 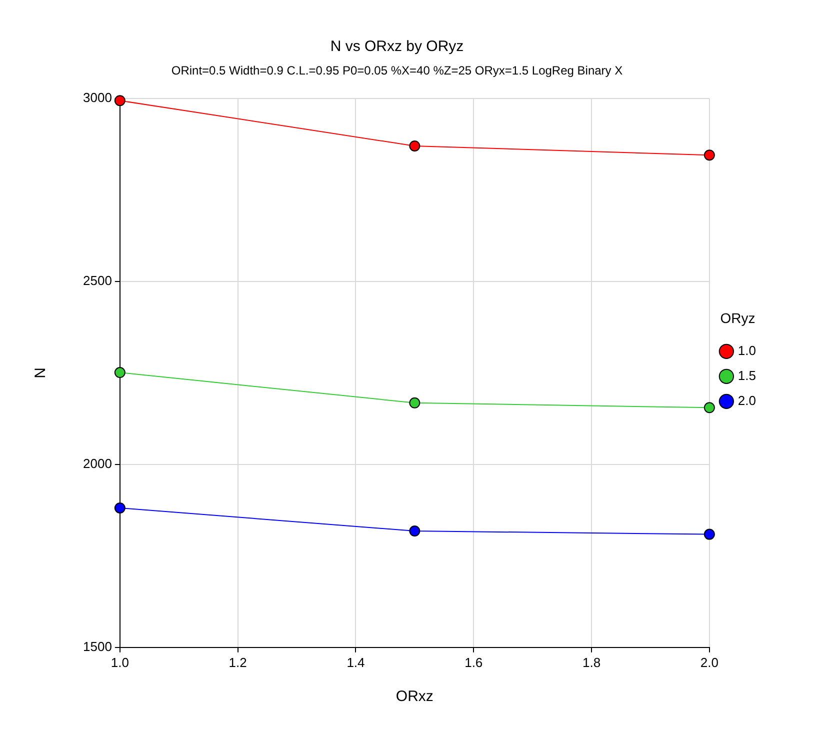 I want to click on x-tick-label: 2.0, so click(x=709, y=662).